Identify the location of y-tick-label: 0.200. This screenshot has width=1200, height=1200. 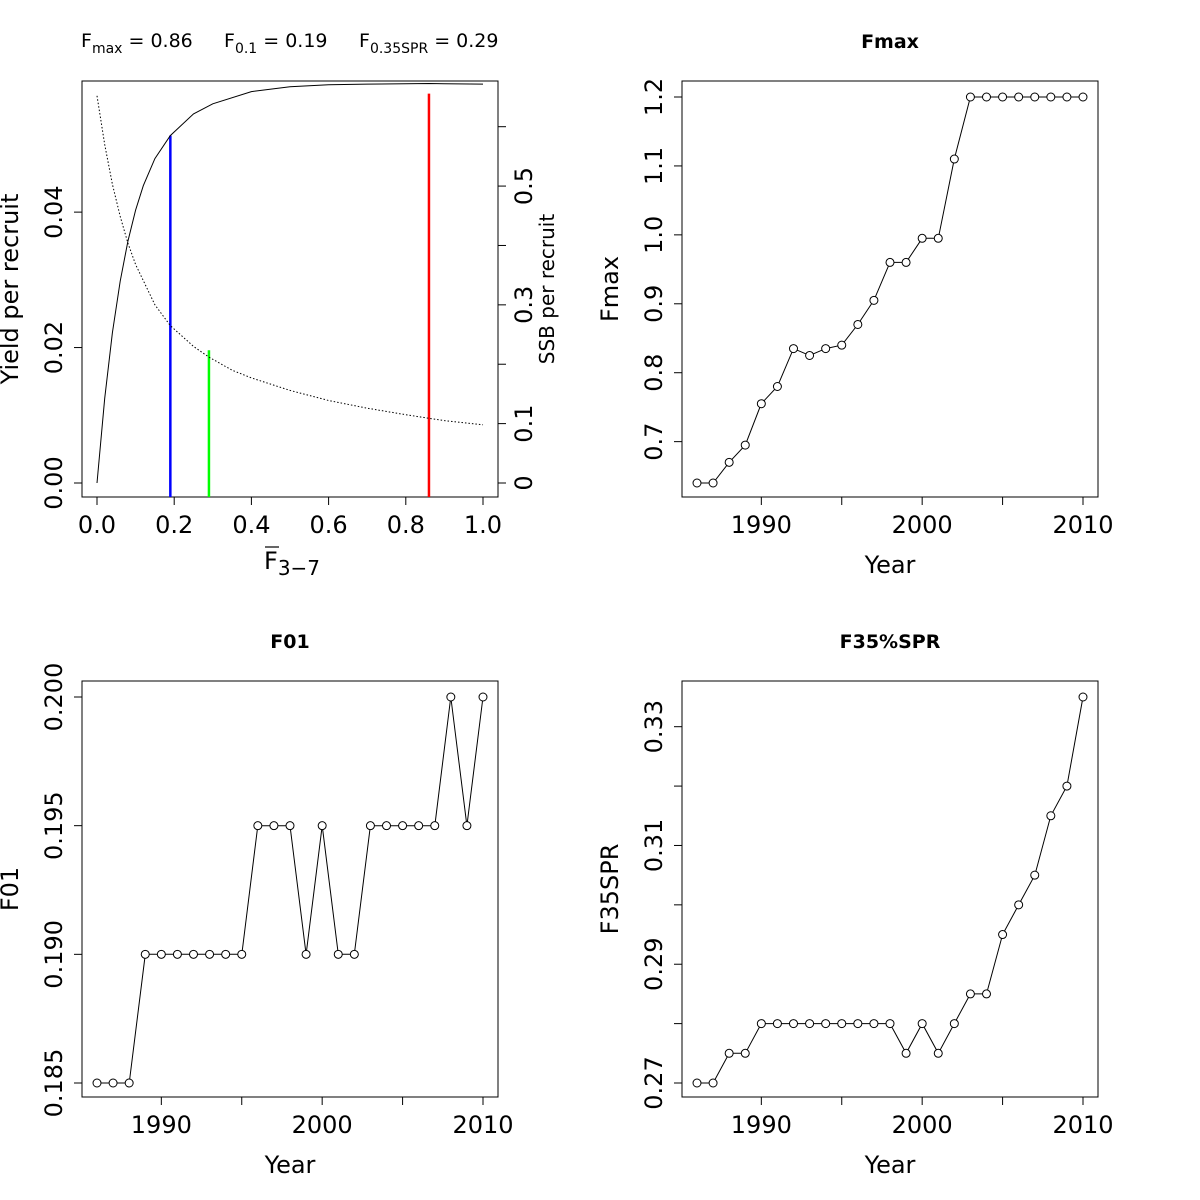
(54, 697).